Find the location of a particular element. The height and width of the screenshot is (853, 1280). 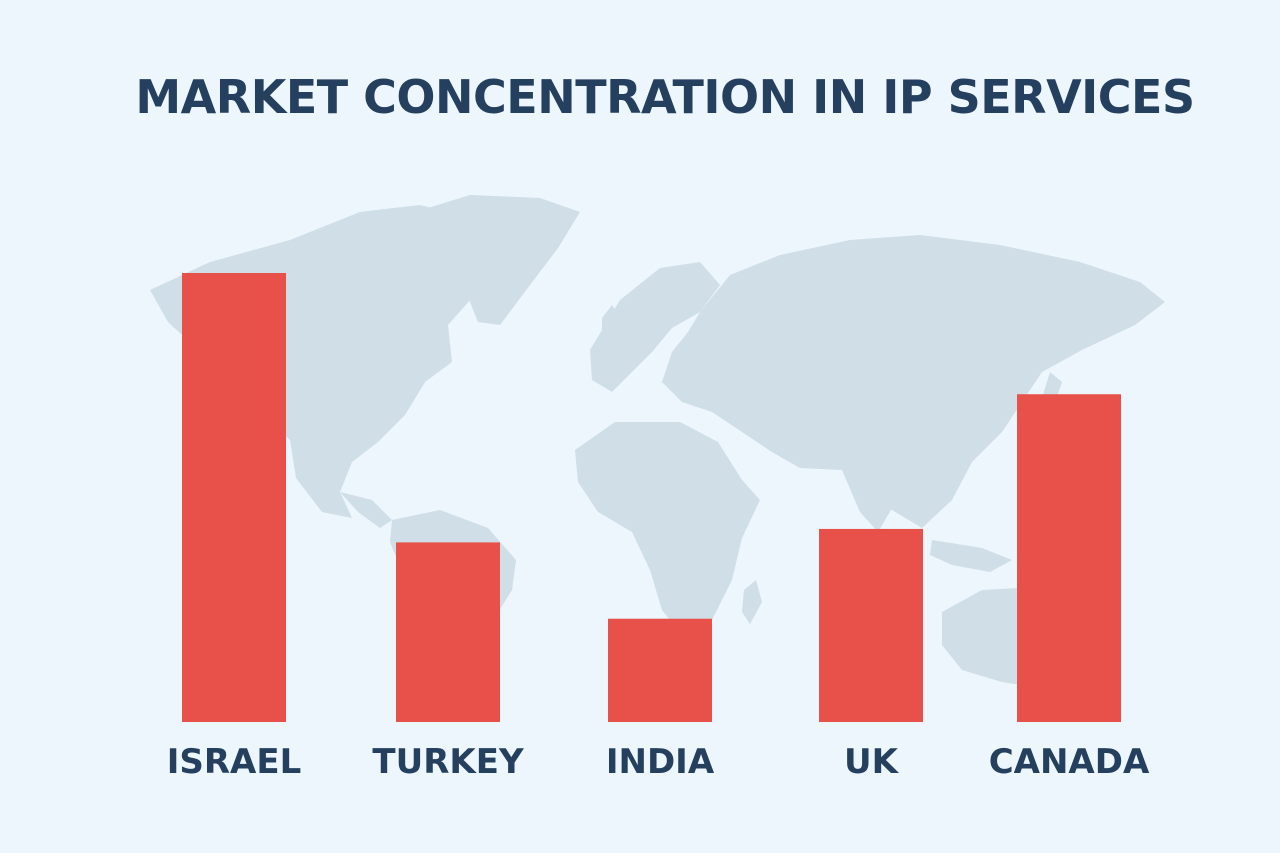

bar-turkey is located at coordinates (448, 632).